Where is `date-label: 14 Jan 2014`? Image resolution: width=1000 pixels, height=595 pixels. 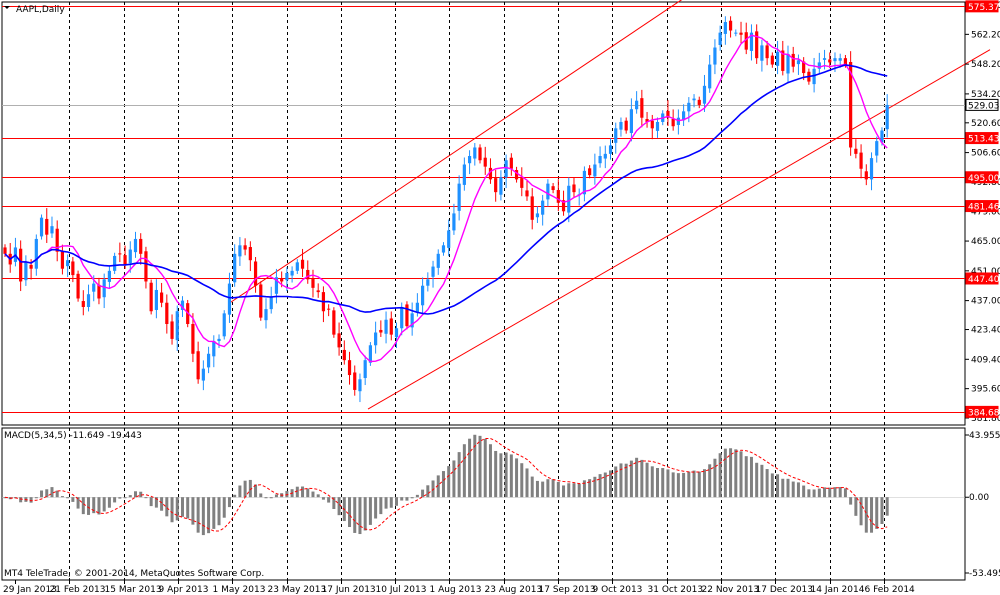
date-label: 14 Jan 2014 is located at coordinates (838, 590).